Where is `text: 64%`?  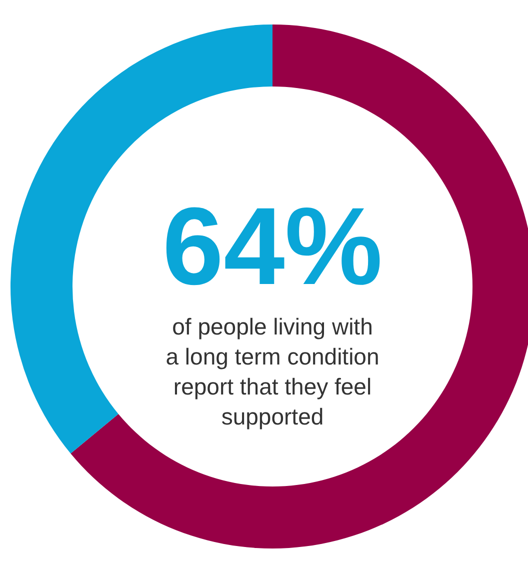
text: 64% is located at coordinates (272, 246).